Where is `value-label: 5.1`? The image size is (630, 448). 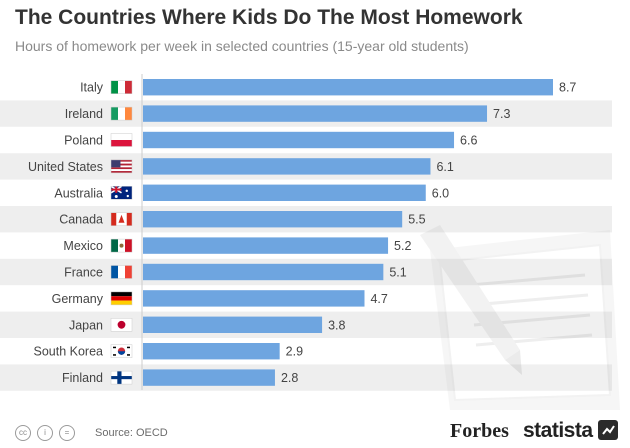 value-label: 5.1 is located at coordinates (397, 273).